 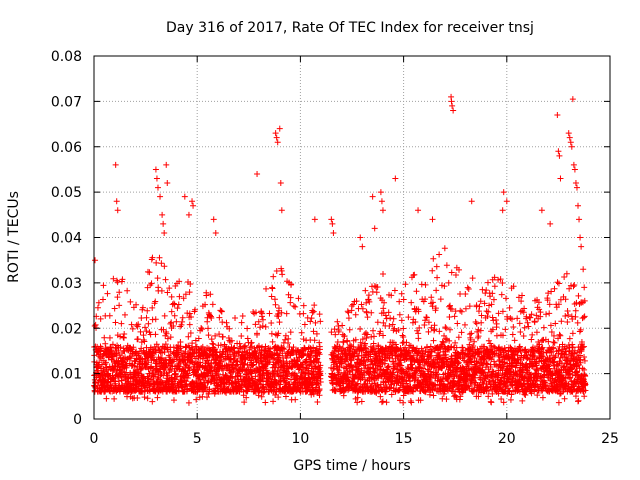 What do you see at coordinates (94, 439) in the screenshot?
I see `x-tick-label: 0` at bounding box center [94, 439].